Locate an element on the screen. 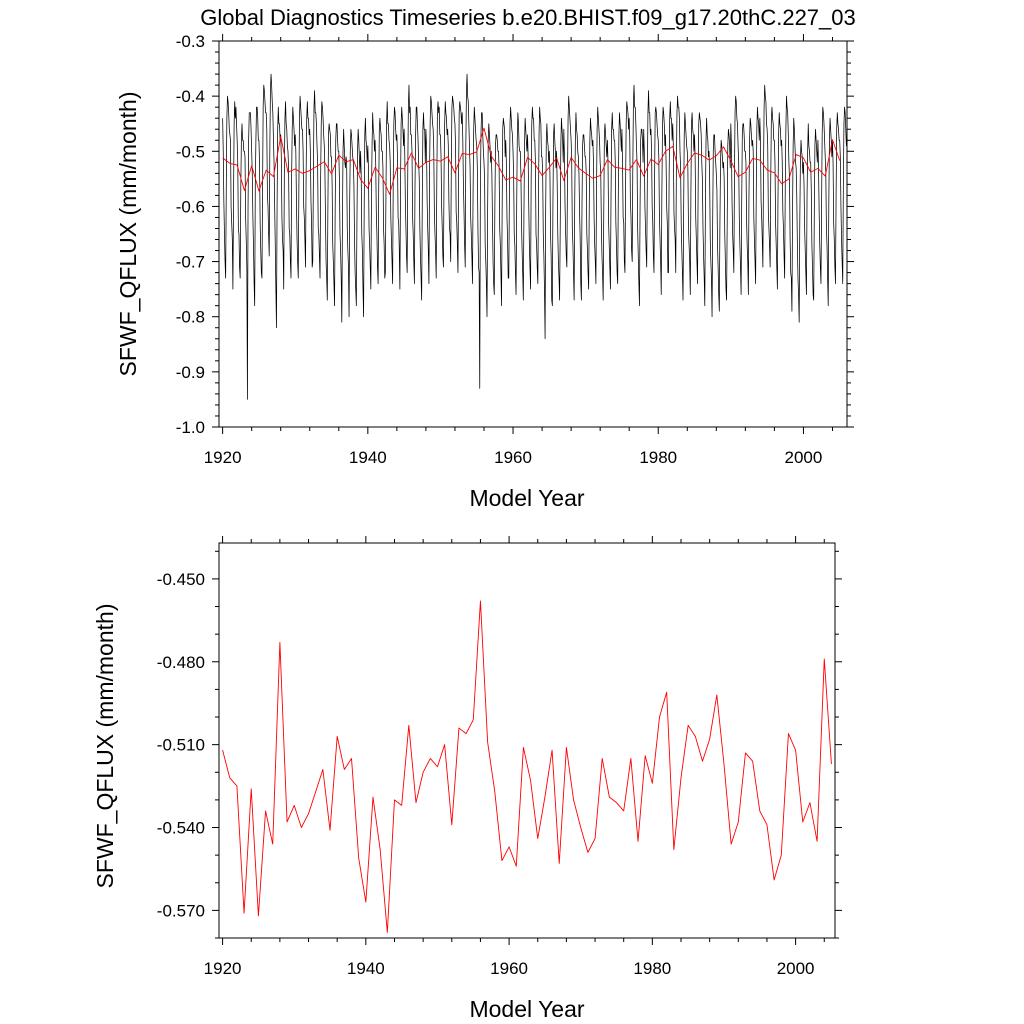  bottom-panel-x-axis-label: Model Year is located at coordinates (526, 1009).